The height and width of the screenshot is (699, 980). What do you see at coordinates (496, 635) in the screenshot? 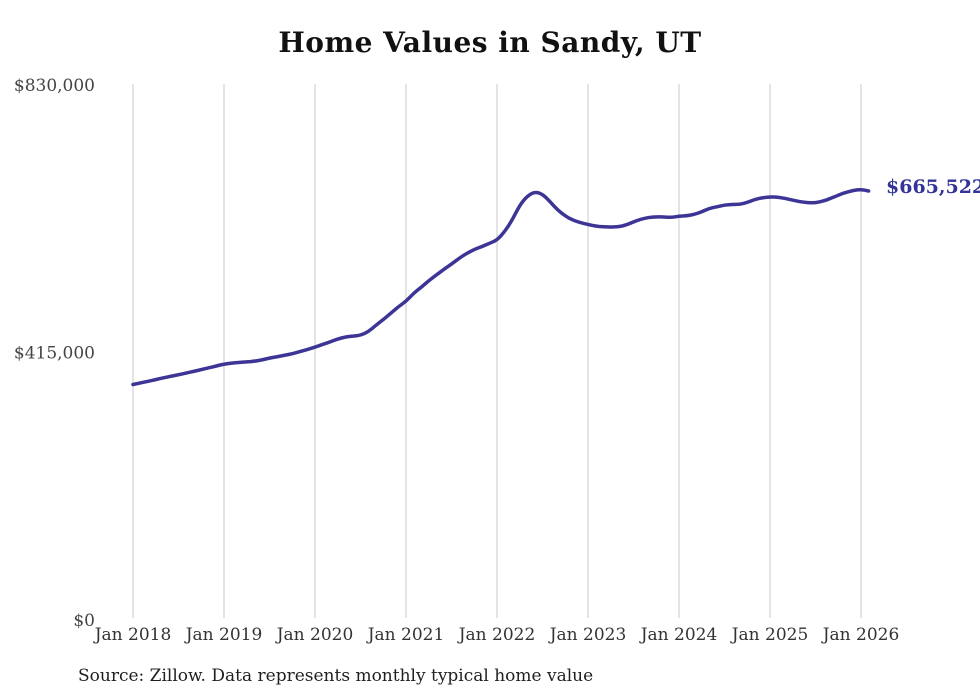
I see `x-tick-label: Jan 2022` at bounding box center [496, 635].